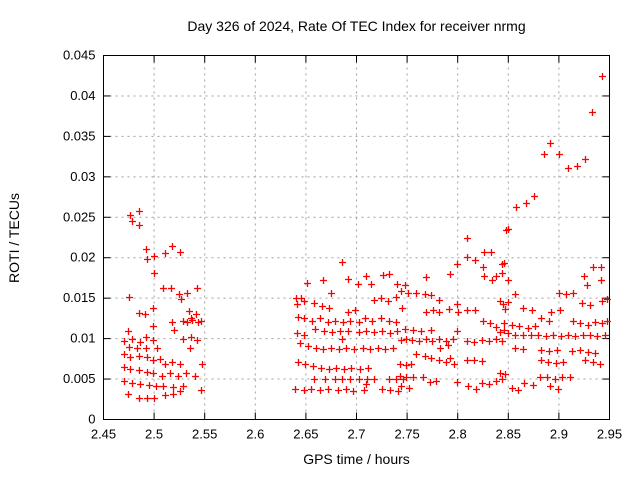 The height and width of the screenshot is (480, 640). I want to click on y-tick-label: 0.04, so click(82, 95).